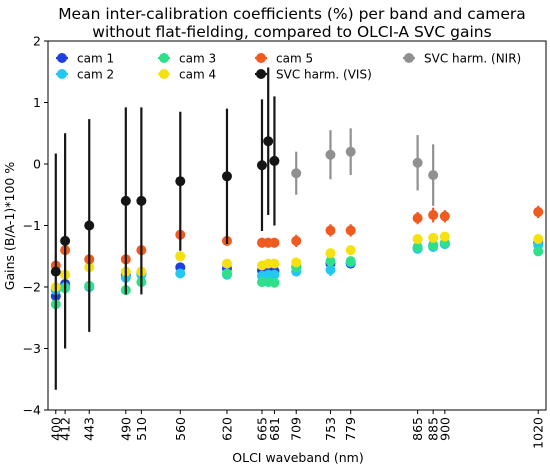 The width and height of the screenshot is (550, 468). I want to click on x-tick-label: 400, so click(55, 429).